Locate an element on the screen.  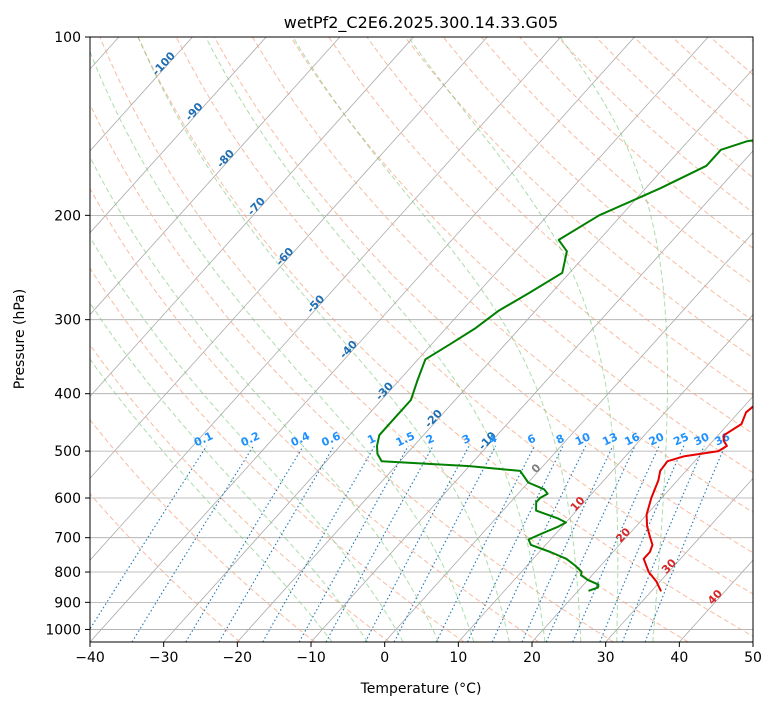
y-tick-label: 1000 is located at coordinates (63, 630).